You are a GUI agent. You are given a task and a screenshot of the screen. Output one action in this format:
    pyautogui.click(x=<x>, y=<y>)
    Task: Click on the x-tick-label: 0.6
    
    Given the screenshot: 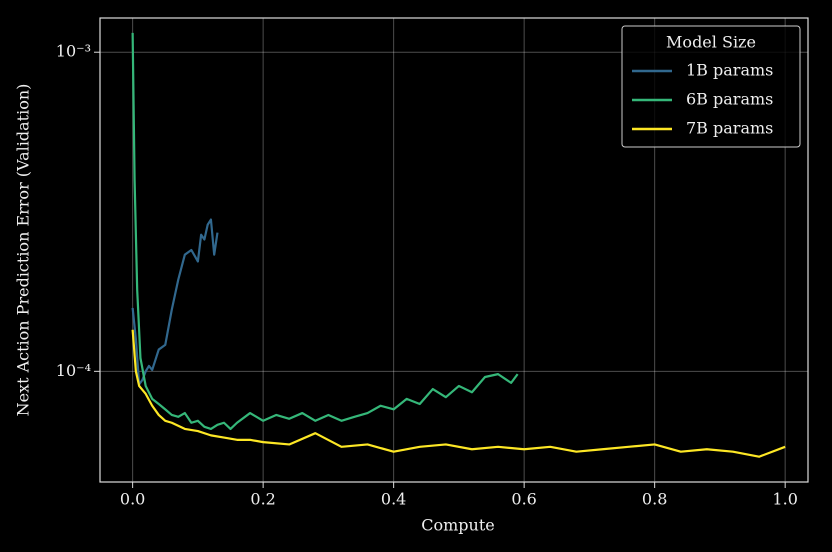 What is the action you would take?
    pyautogui.click(x=523, y=499)
    